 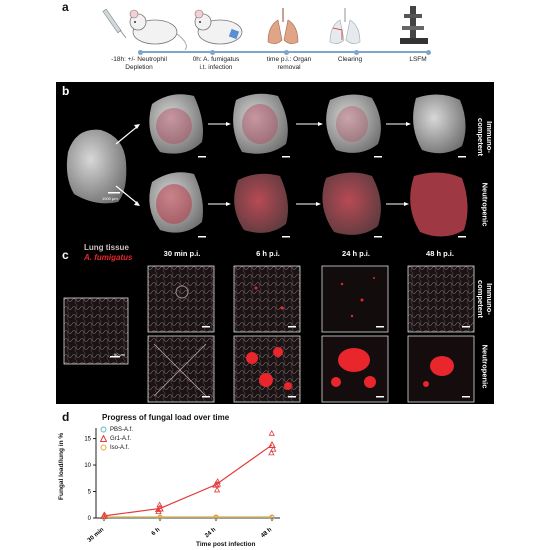 I want to click on fungal-load-chart: 0 5 10 15 30 min 6 h 24 h 48 h, so click(x=178, y=481).